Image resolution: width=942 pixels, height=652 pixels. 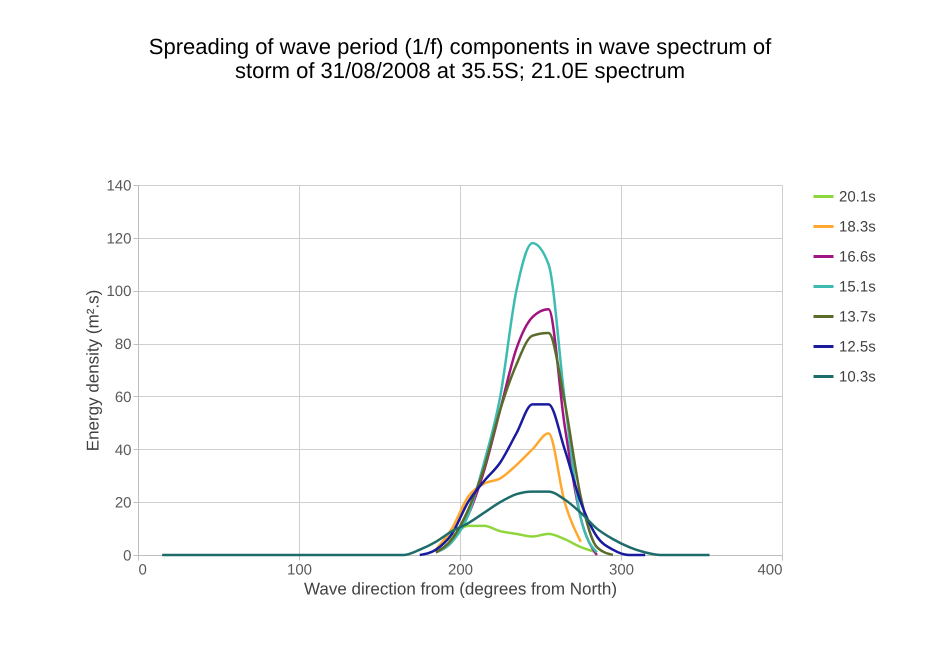 What do you see at coordinates (123, 397) in the screenshot?
I see `y-tick-label: 60` at bounding box center [123, 397].